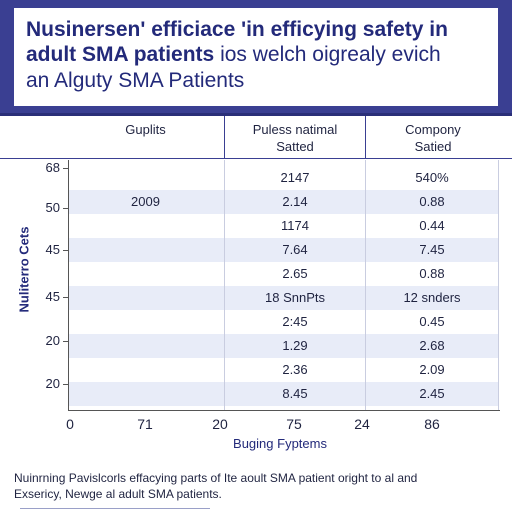  What do you see at coordinates (118, 494) in the screenshot?
I see `footnote-line2: Exsericy, Newge al adult SMA patients.` at bounding box center [118, 494].